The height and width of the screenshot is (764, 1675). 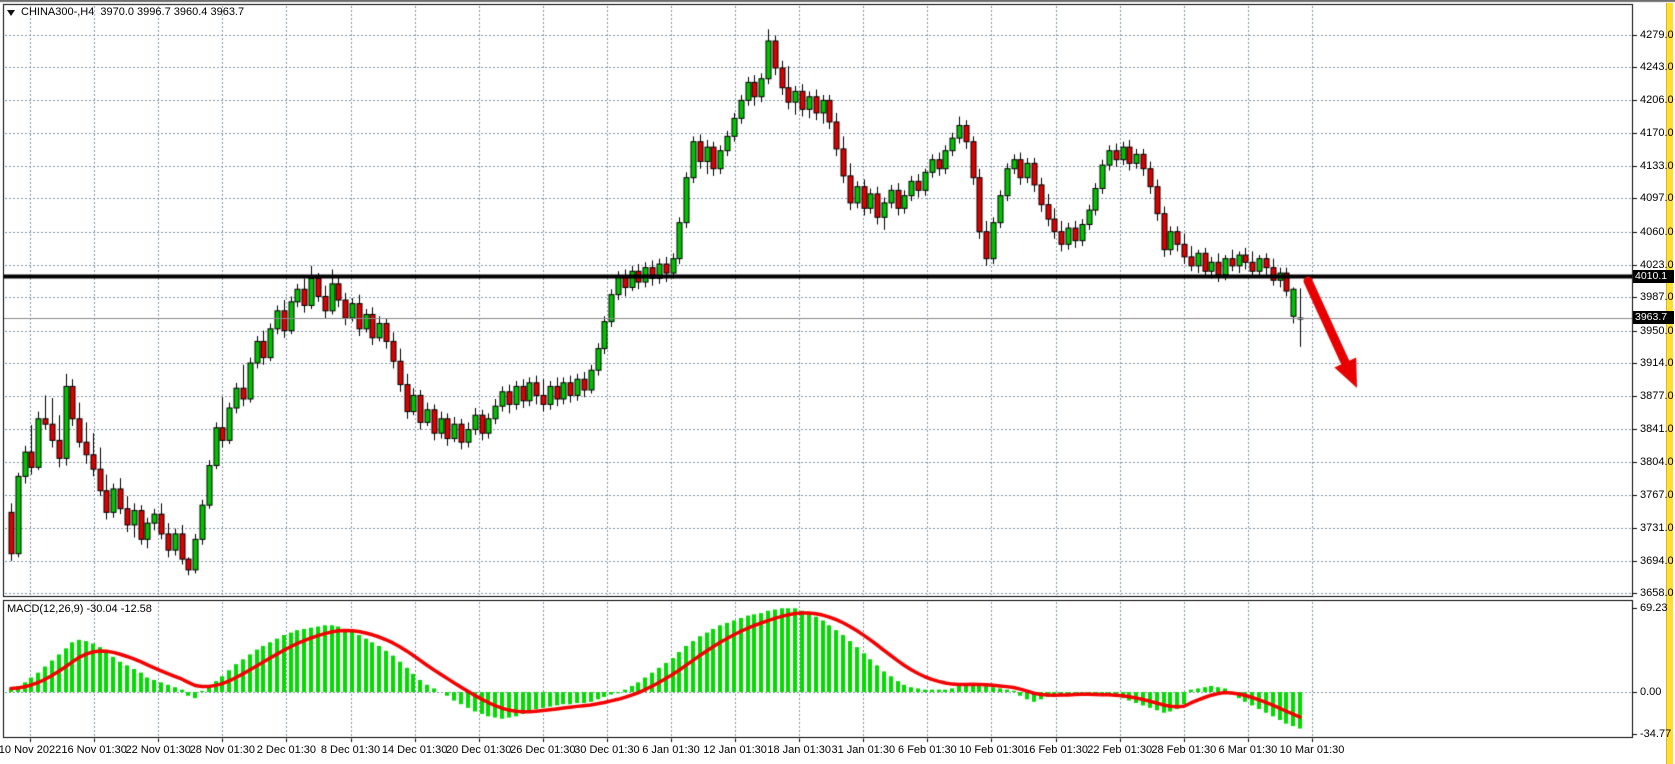 What do you see at coordinates (1657, 67) in the screenshot?
I see `price-tick-label: 4243.0` at bounding box center [1657, 67].